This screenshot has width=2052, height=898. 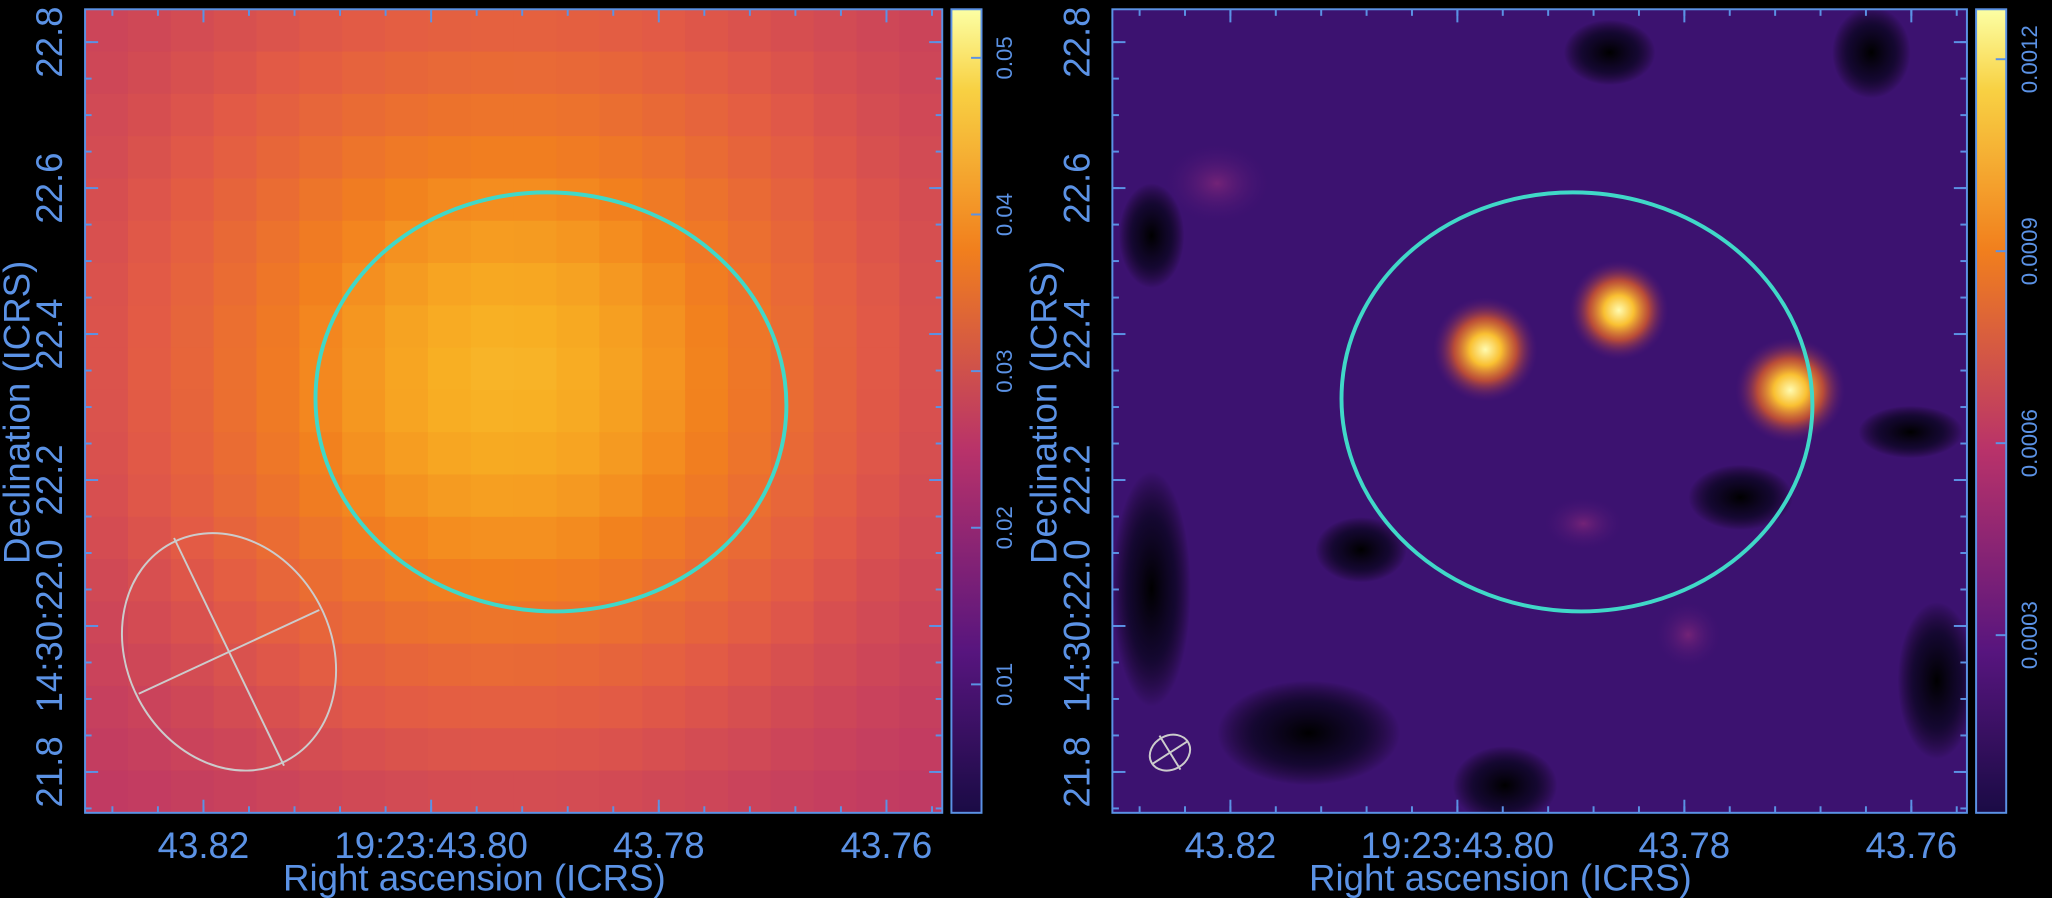 What do you see at coordinates (1911, 845) in the screenshot?
I see `x-tick-label: 43.76` at bounding box center [1911, 845].